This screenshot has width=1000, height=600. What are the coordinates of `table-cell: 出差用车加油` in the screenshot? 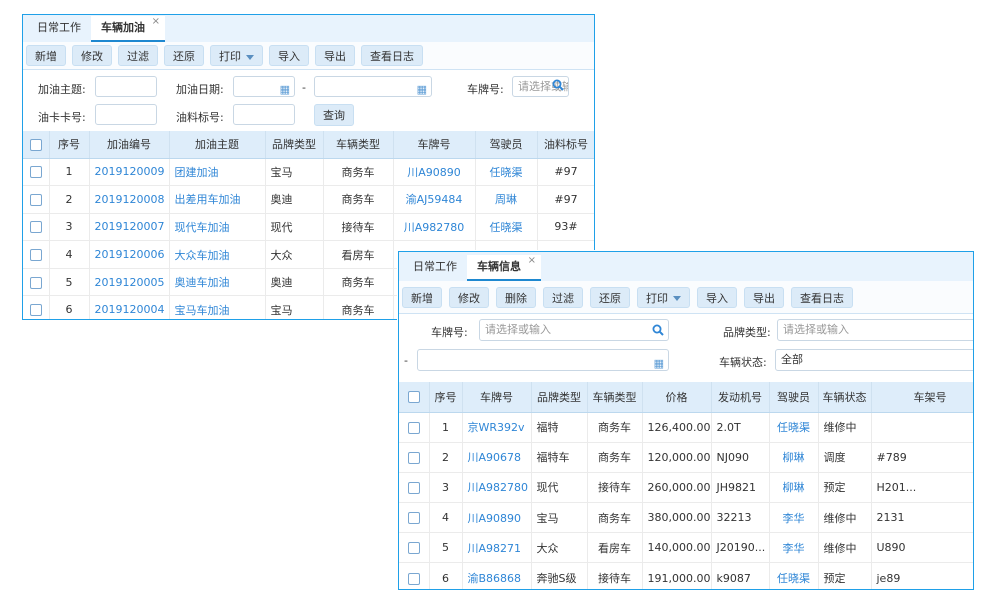 It's located at (217, 199).